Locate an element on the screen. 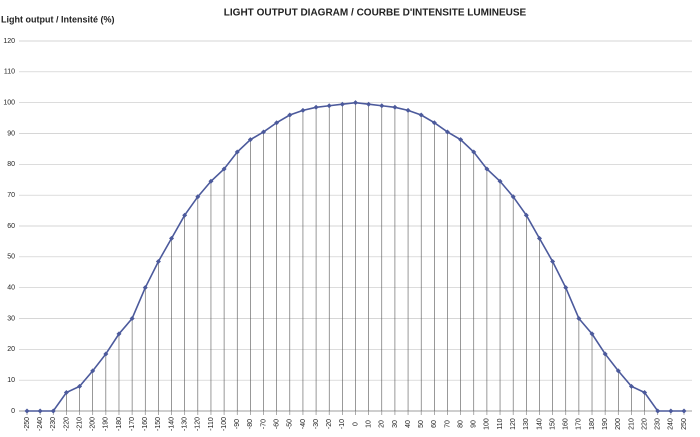  y-tick-label: 20 is located at coordinates (11, 349).